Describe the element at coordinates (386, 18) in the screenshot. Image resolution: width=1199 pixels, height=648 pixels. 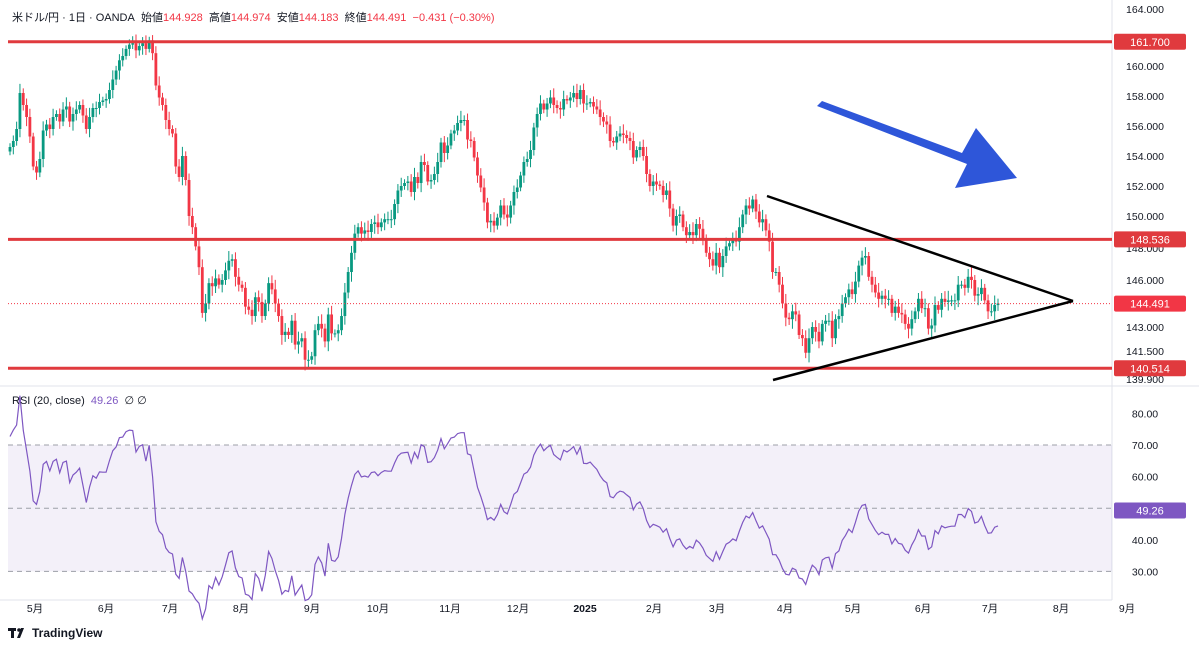
I see `close-value: 144.491` at that location.